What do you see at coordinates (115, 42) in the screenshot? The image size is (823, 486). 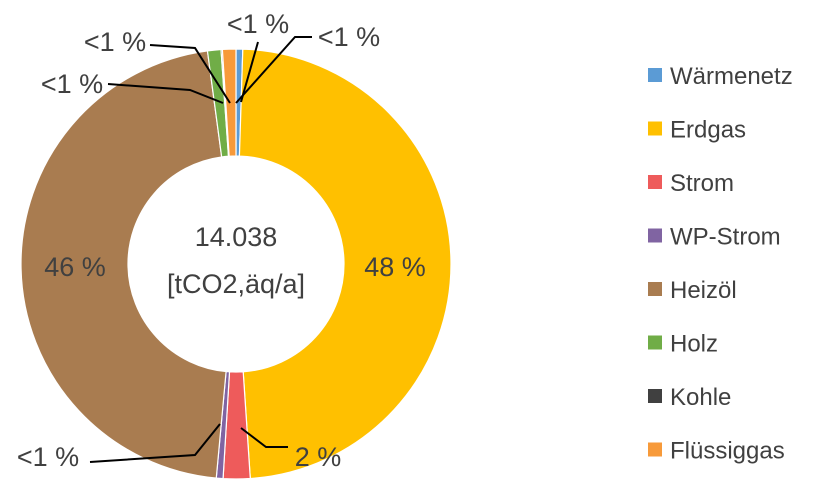 I see `data-label-kohle: <1 %` at bounding box center [115, 42].